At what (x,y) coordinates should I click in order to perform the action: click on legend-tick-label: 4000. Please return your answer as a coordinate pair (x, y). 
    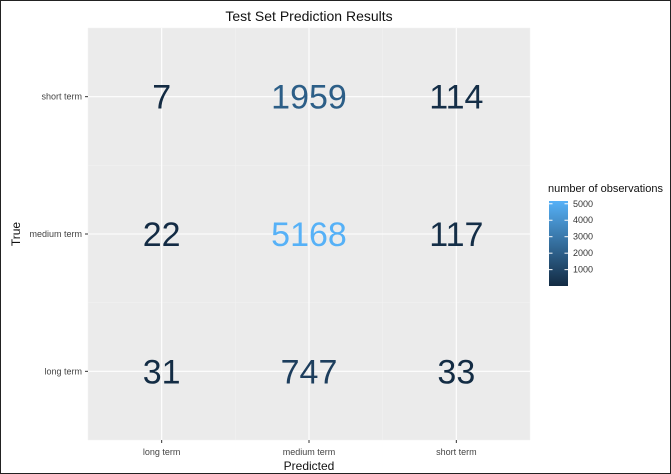
    Looking at the image, I should click on (583, 220).